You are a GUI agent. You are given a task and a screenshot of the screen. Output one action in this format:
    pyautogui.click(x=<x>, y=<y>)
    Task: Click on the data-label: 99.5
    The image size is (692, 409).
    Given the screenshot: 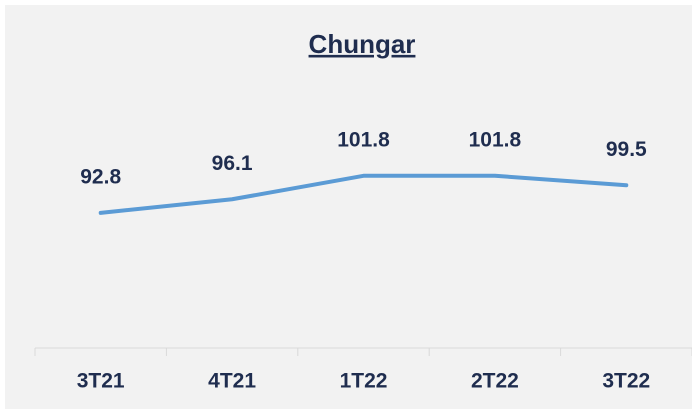 What is the action you would take?
    pyautogui.click(x=626, y=149)
    